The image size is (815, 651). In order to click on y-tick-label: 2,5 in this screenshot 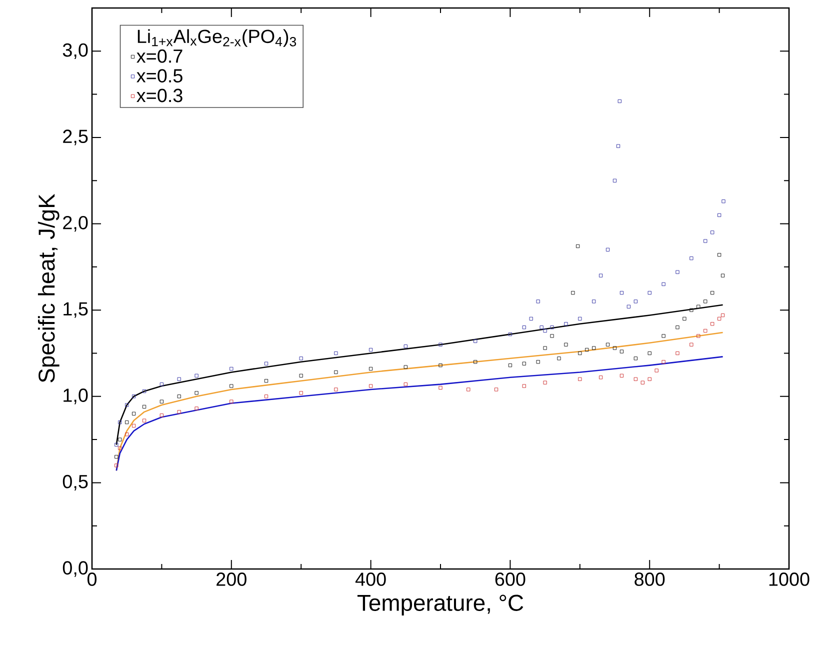, I will do `click(75, 138)`.